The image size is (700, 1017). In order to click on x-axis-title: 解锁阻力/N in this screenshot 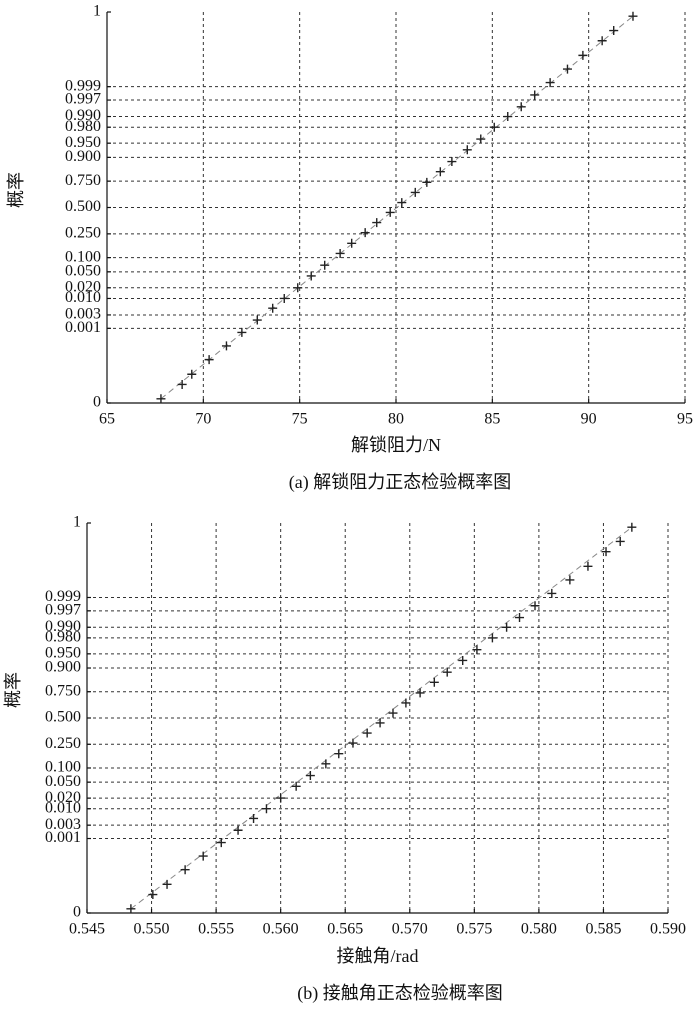, I will do `click(396, 445)`.